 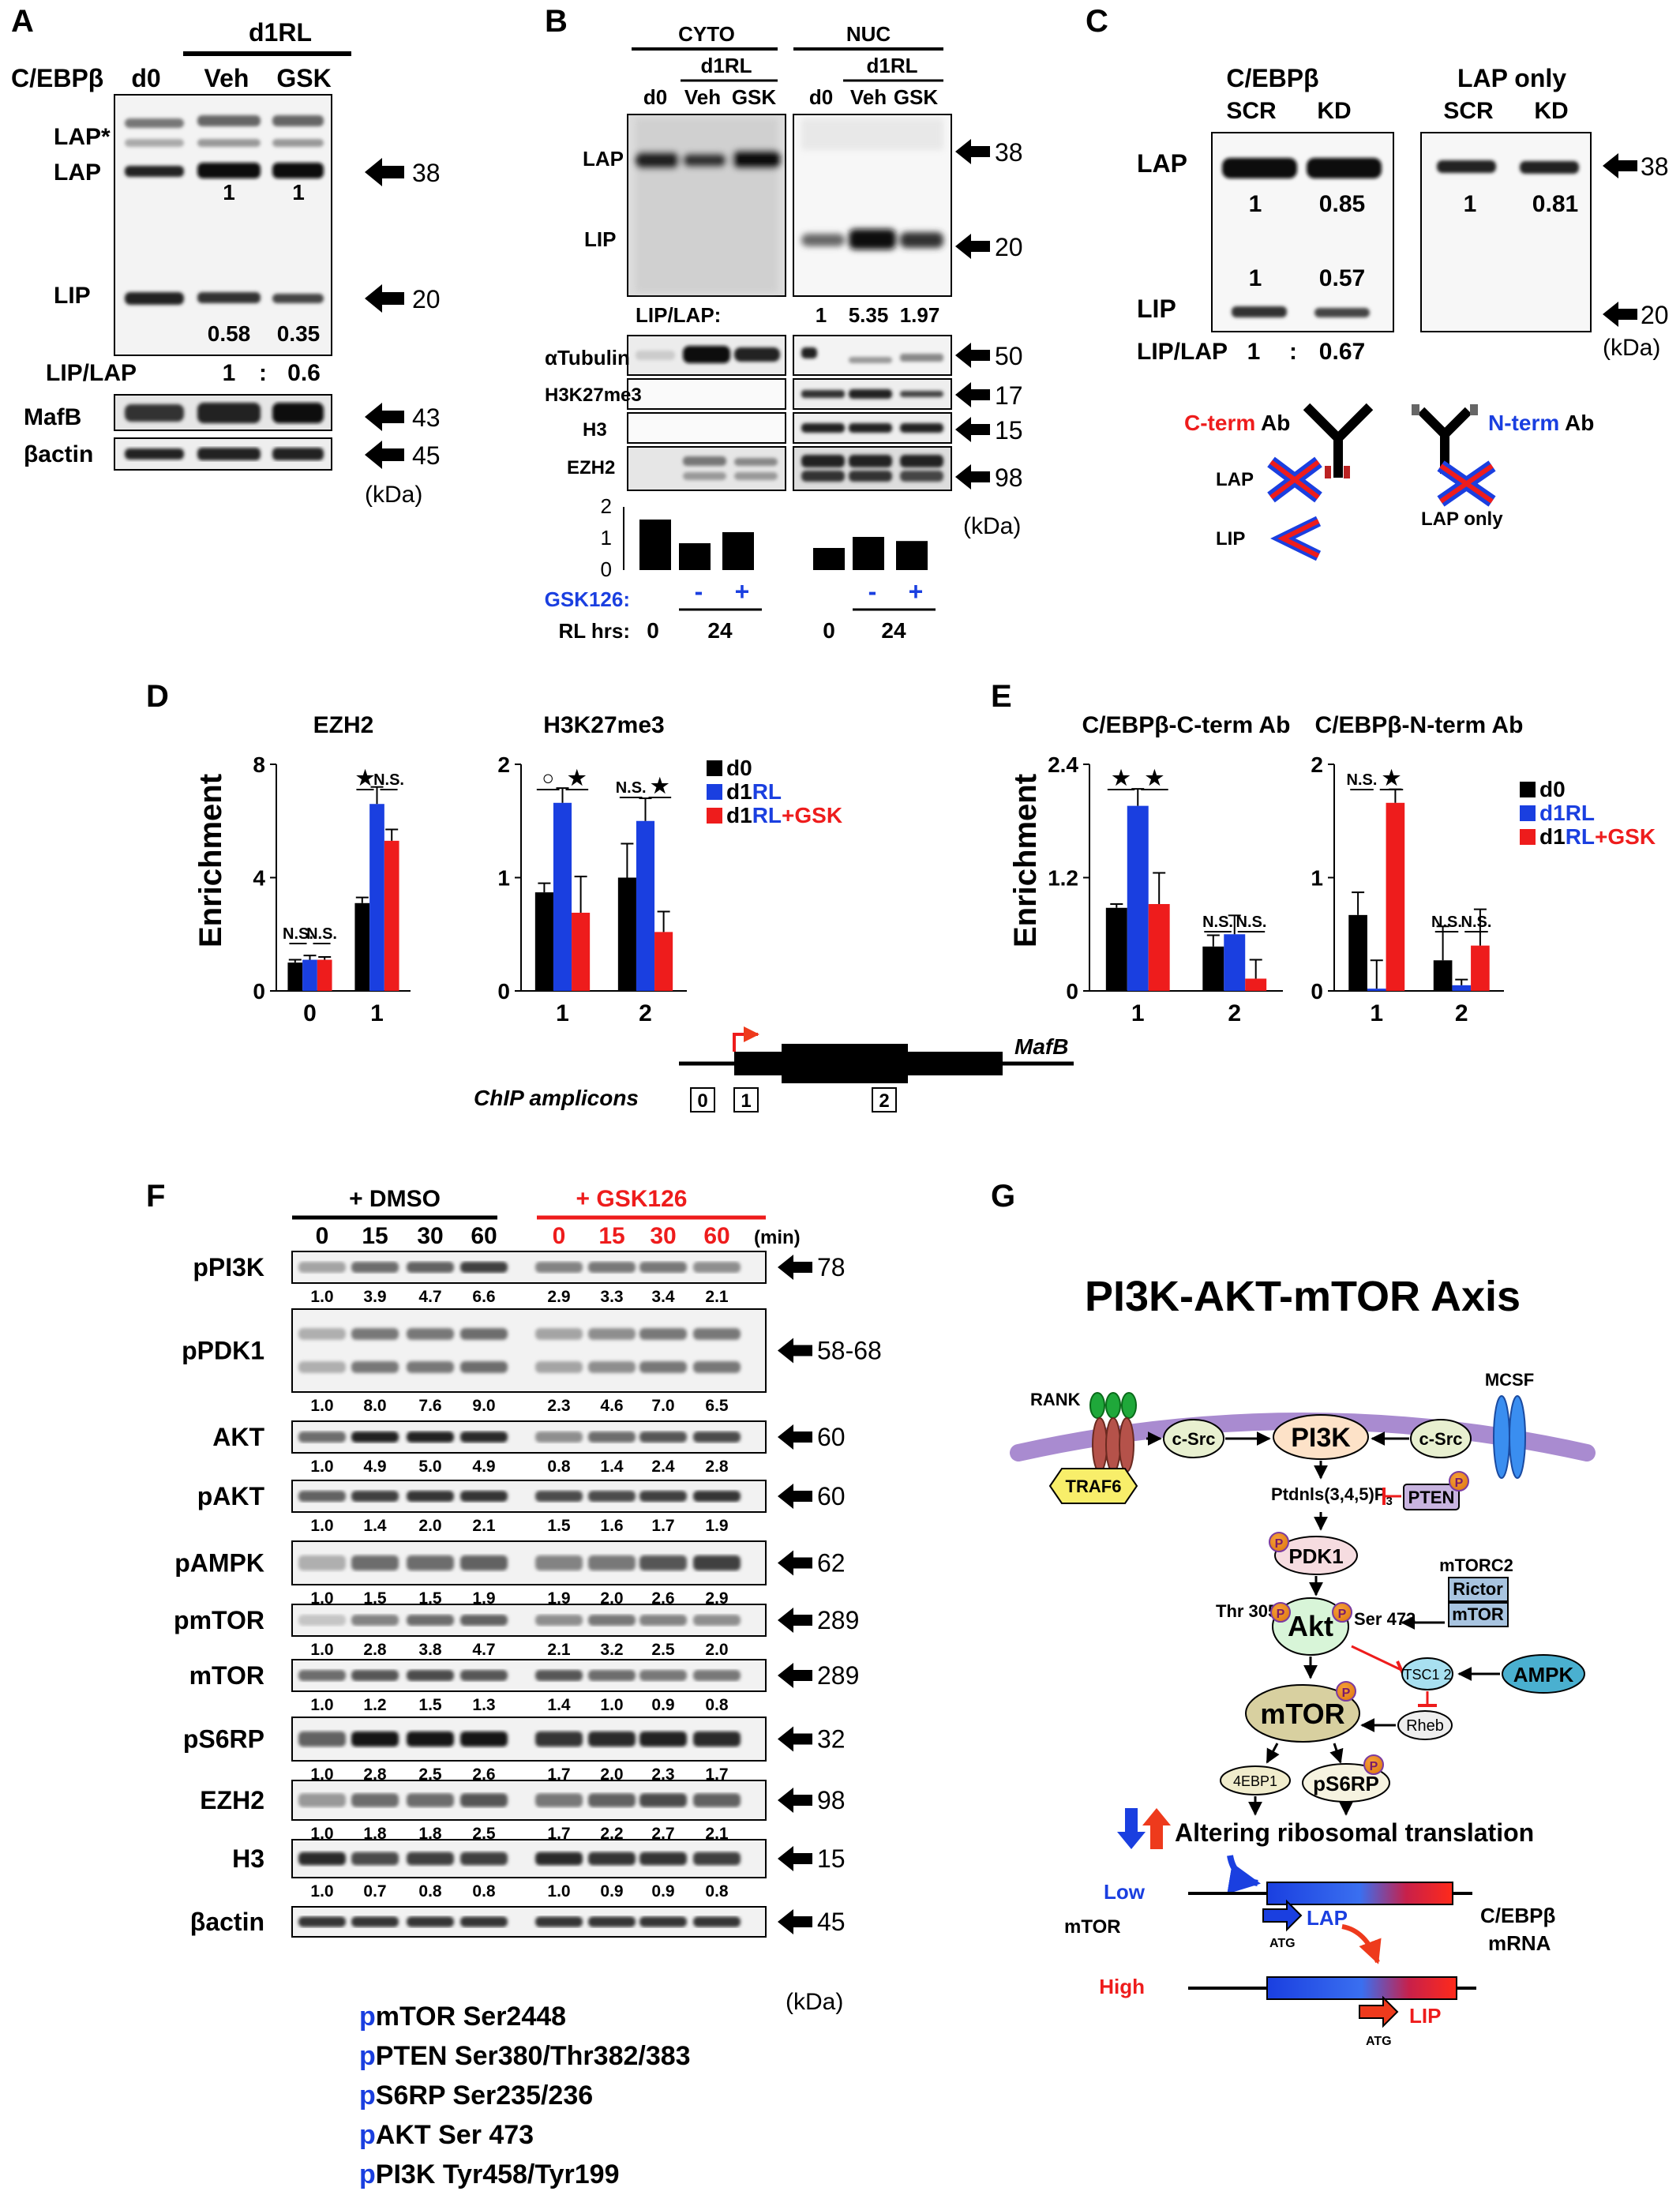 What do you see at coordinates (1655, 166) in the screenshot?
I see `panel-c-mw-38: 38` at bounding box center [1655, 166].